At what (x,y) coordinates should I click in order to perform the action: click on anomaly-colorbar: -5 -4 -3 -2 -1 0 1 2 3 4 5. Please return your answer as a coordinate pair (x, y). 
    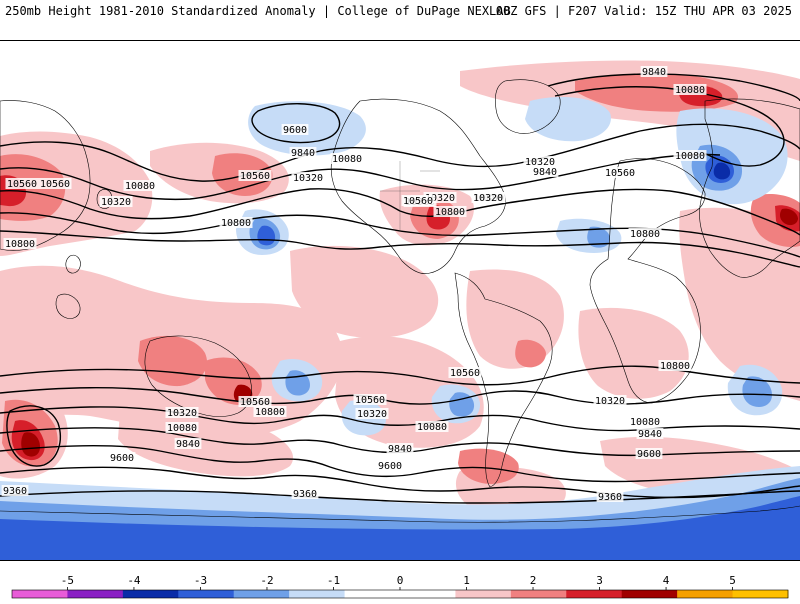
    Looking at the image, I should click on (400, 586).